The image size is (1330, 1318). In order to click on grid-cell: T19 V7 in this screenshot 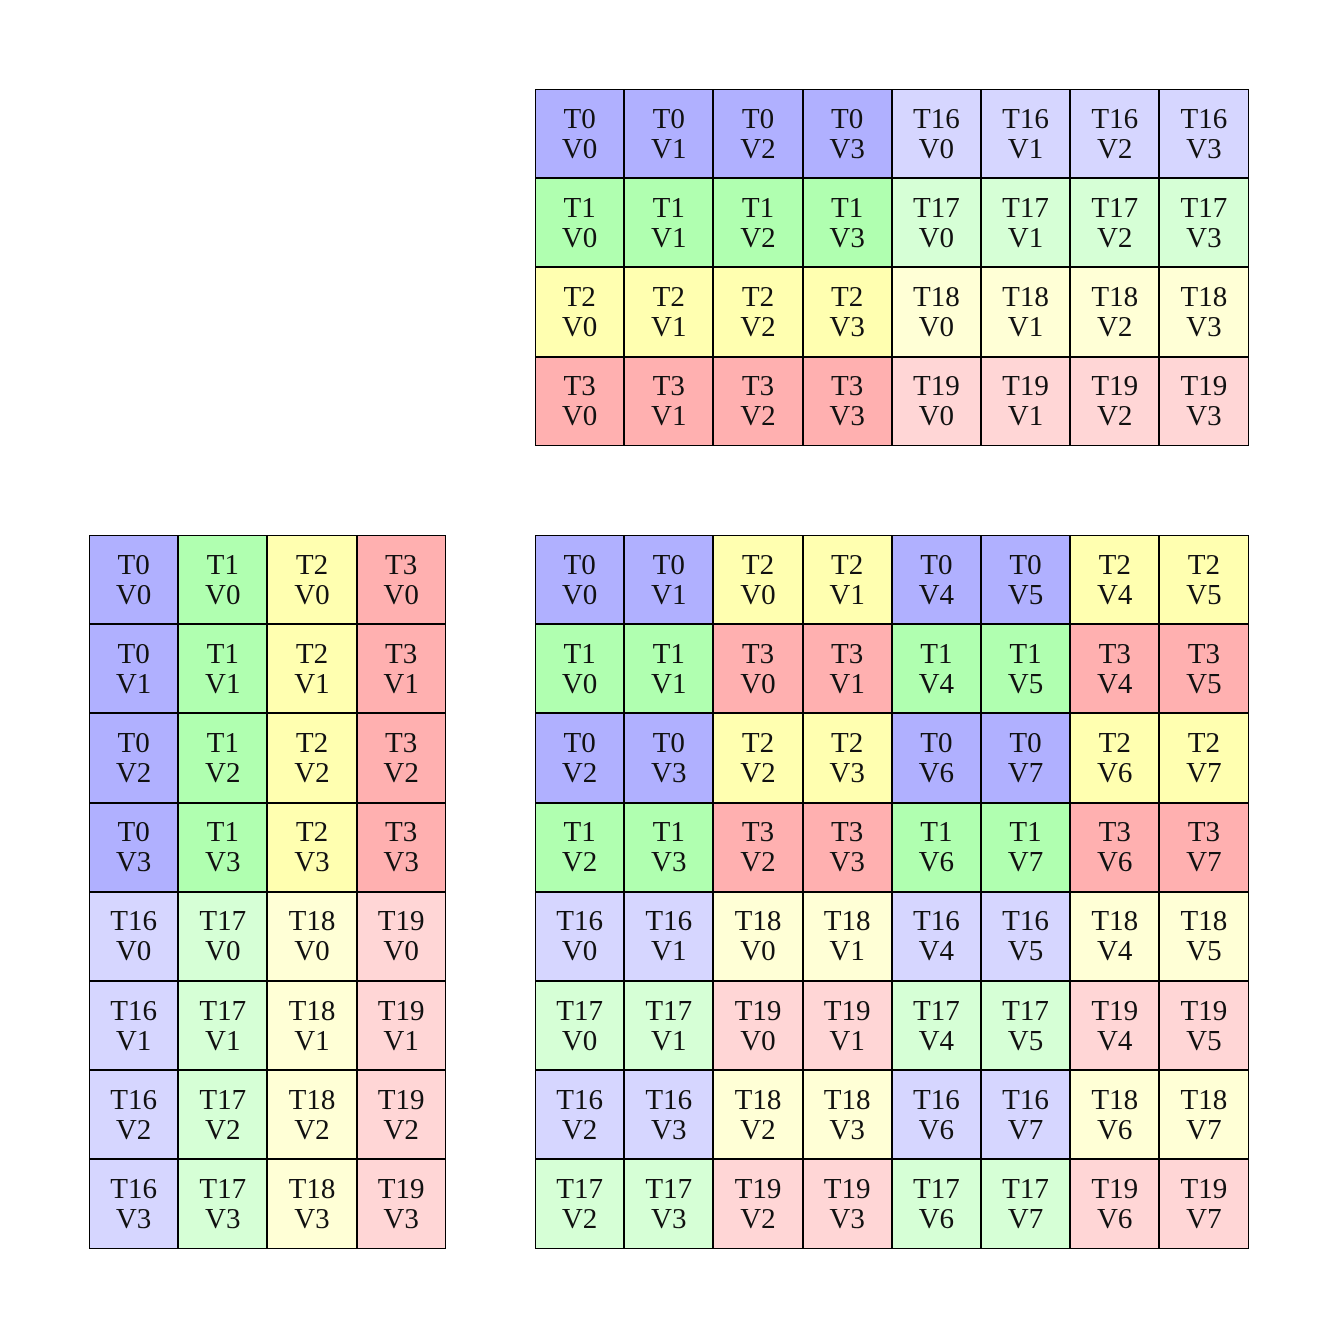, I will do `click(1204, 1204)`.